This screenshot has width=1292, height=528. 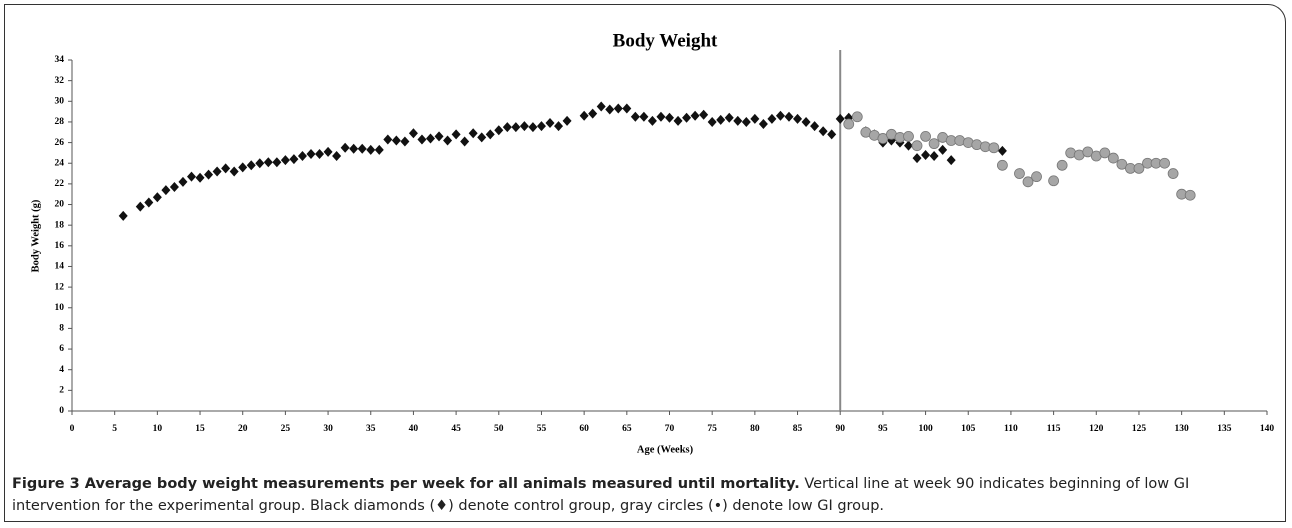 What do you see at coordinates (158, 429) in the screenshot?
I see `x-tick-label: 10` at bounding box center [158, 429].